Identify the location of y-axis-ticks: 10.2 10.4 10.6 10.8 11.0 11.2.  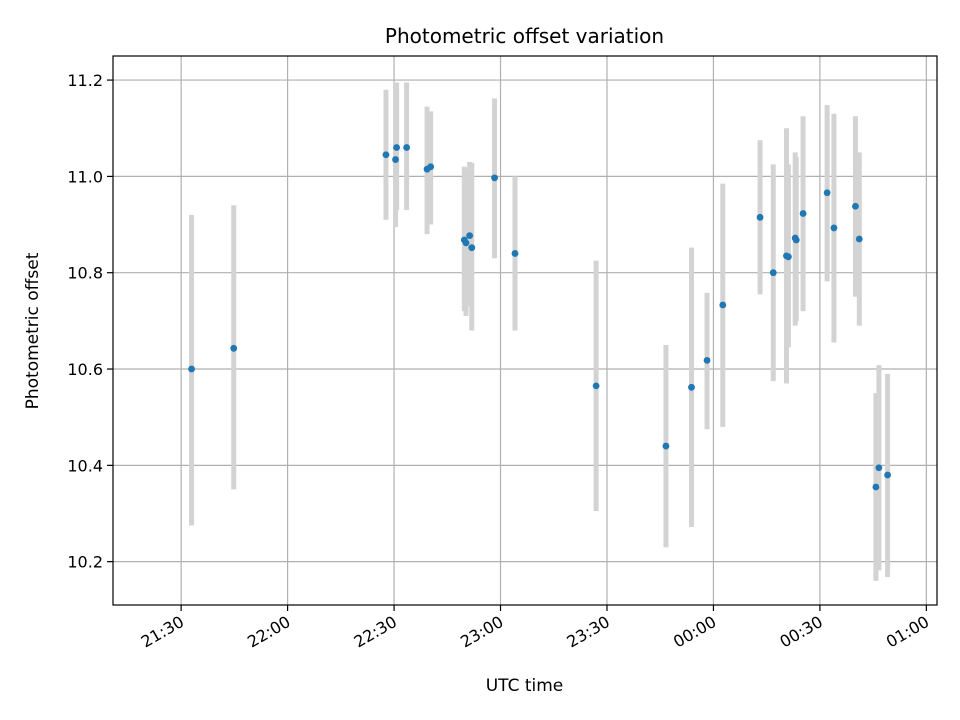
(90, 321).